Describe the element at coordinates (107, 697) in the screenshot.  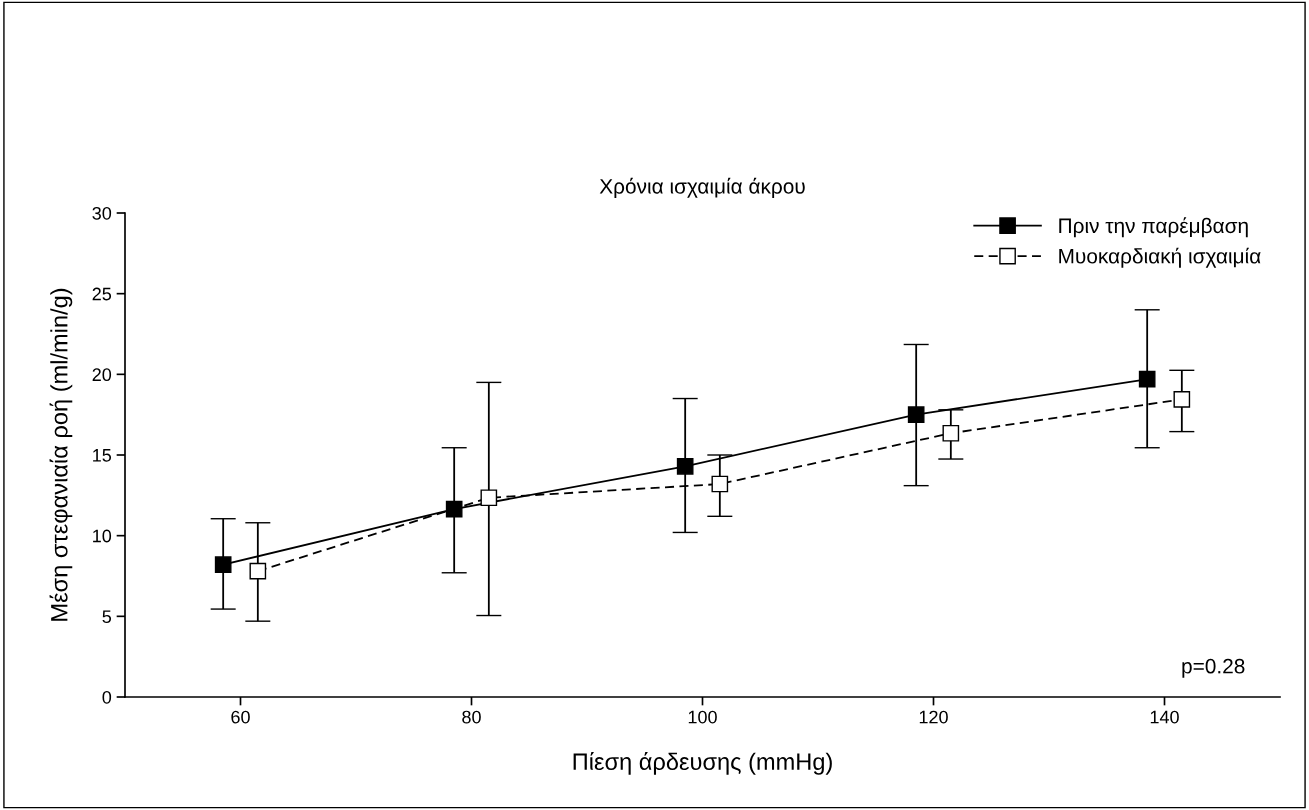
I see `y-tick-label: 0` at that location.